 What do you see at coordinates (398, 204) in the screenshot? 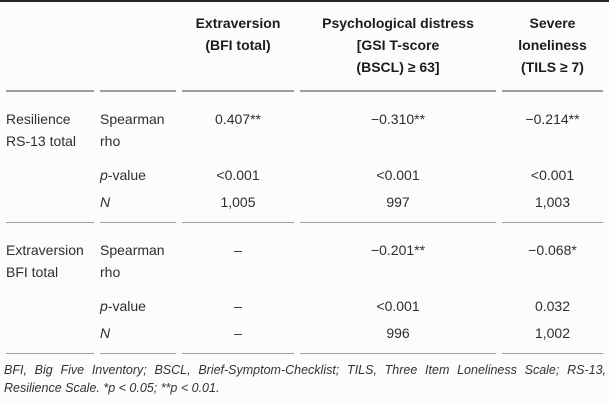
I see `value-cell: 997` at bounding box center [398, 204].